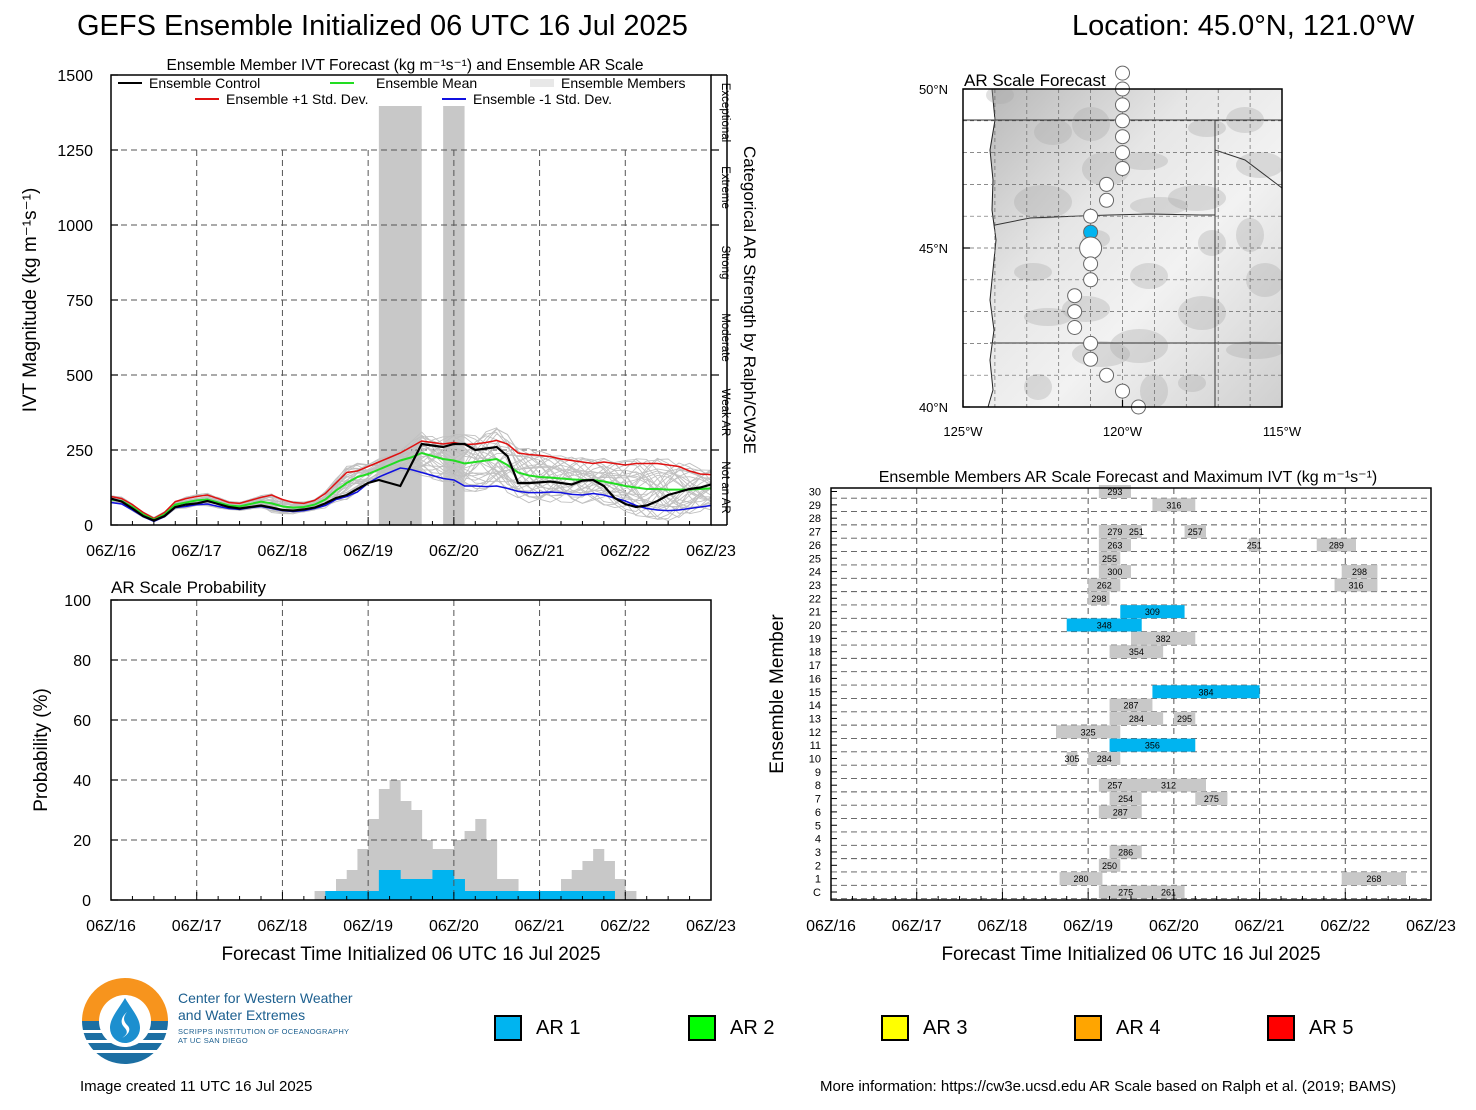 Image resolution: width=1476 pixels, height=1110 pixels. Describe the element at coordinates (1104, 626) in the screenshot. I see `member-bar-ivt: 348` at that location.